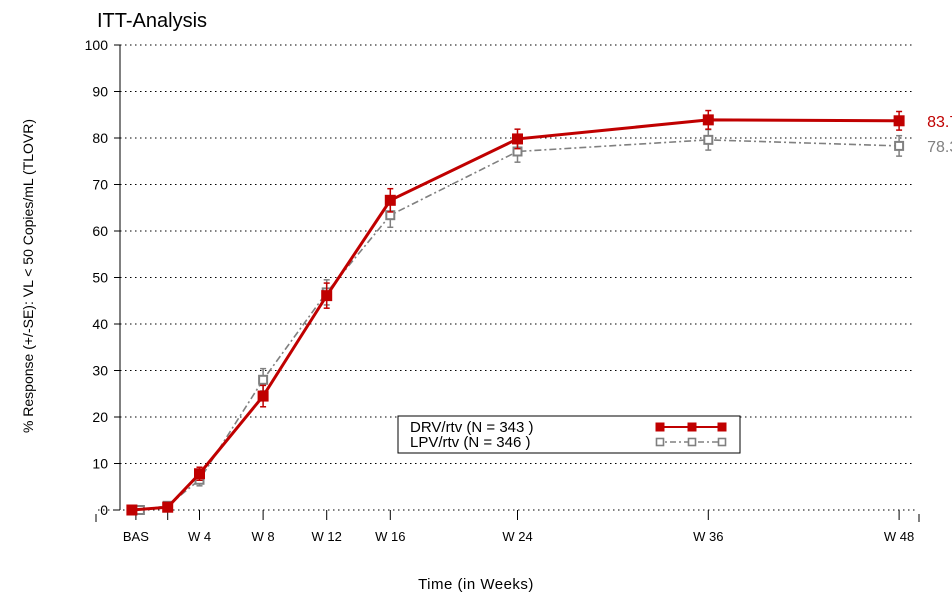 The width and height of the screenshot is (952, 596). I want to click on y-tick-label: 20, so click(100, 417).